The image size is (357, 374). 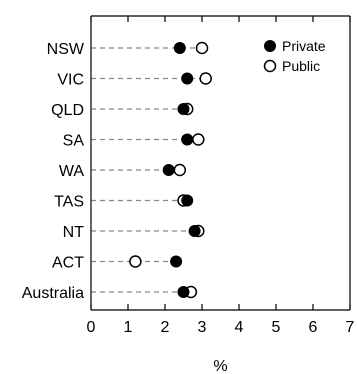 What do you see at coordinates (53, 293) in the screenshot?
I see `category-label: Australia` at bounding box center [53, 293].